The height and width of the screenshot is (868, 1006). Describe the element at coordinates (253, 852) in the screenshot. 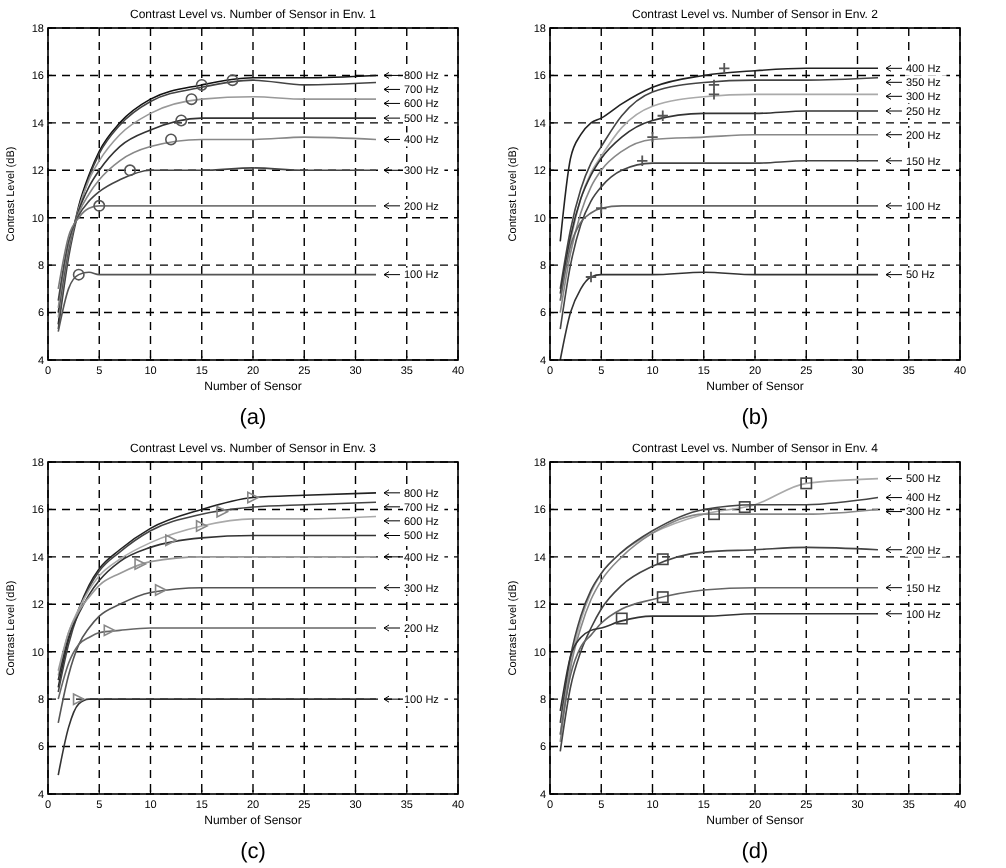

I see `text: (c)` at that location.